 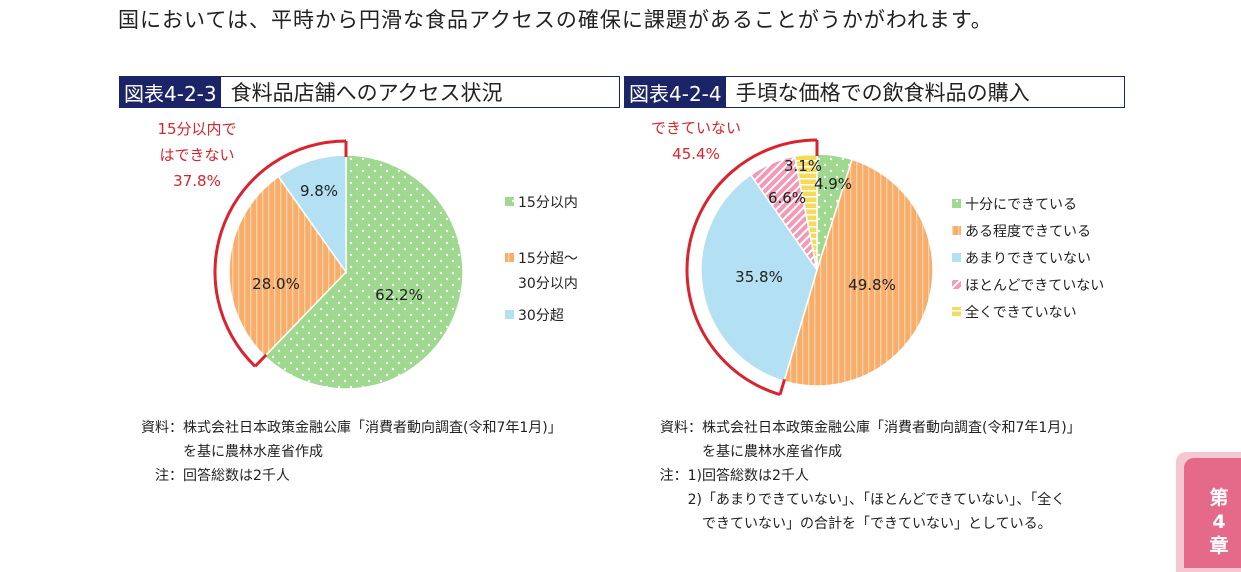 I want to click on note-label: 2), so click(x=694, y=500).